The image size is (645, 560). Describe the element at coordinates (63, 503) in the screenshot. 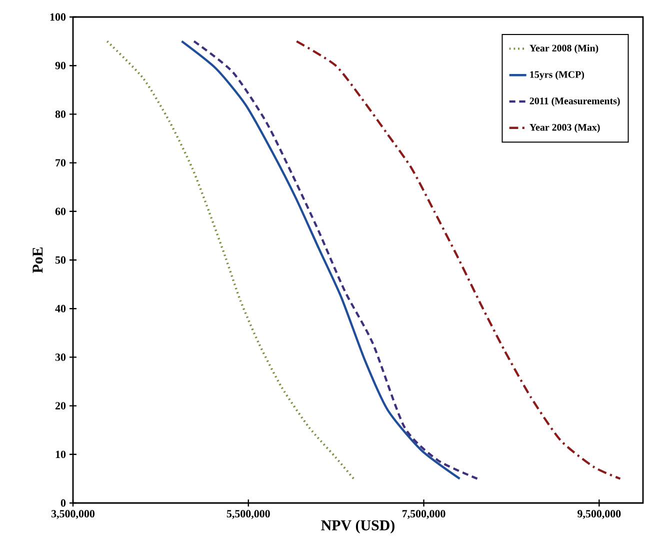

I see `y-tick-label: 0` at that location.